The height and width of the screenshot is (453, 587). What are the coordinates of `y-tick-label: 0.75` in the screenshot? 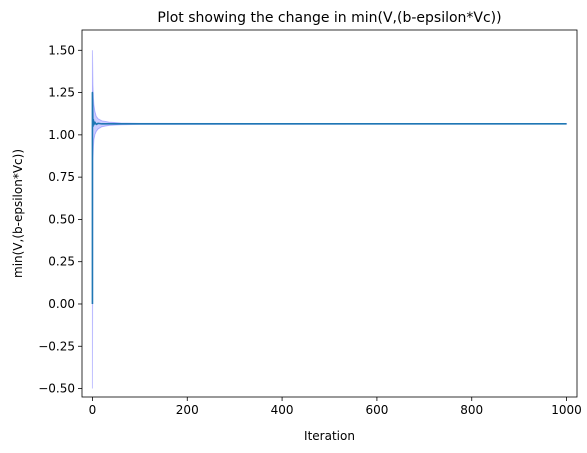 It's located at (61, 177).